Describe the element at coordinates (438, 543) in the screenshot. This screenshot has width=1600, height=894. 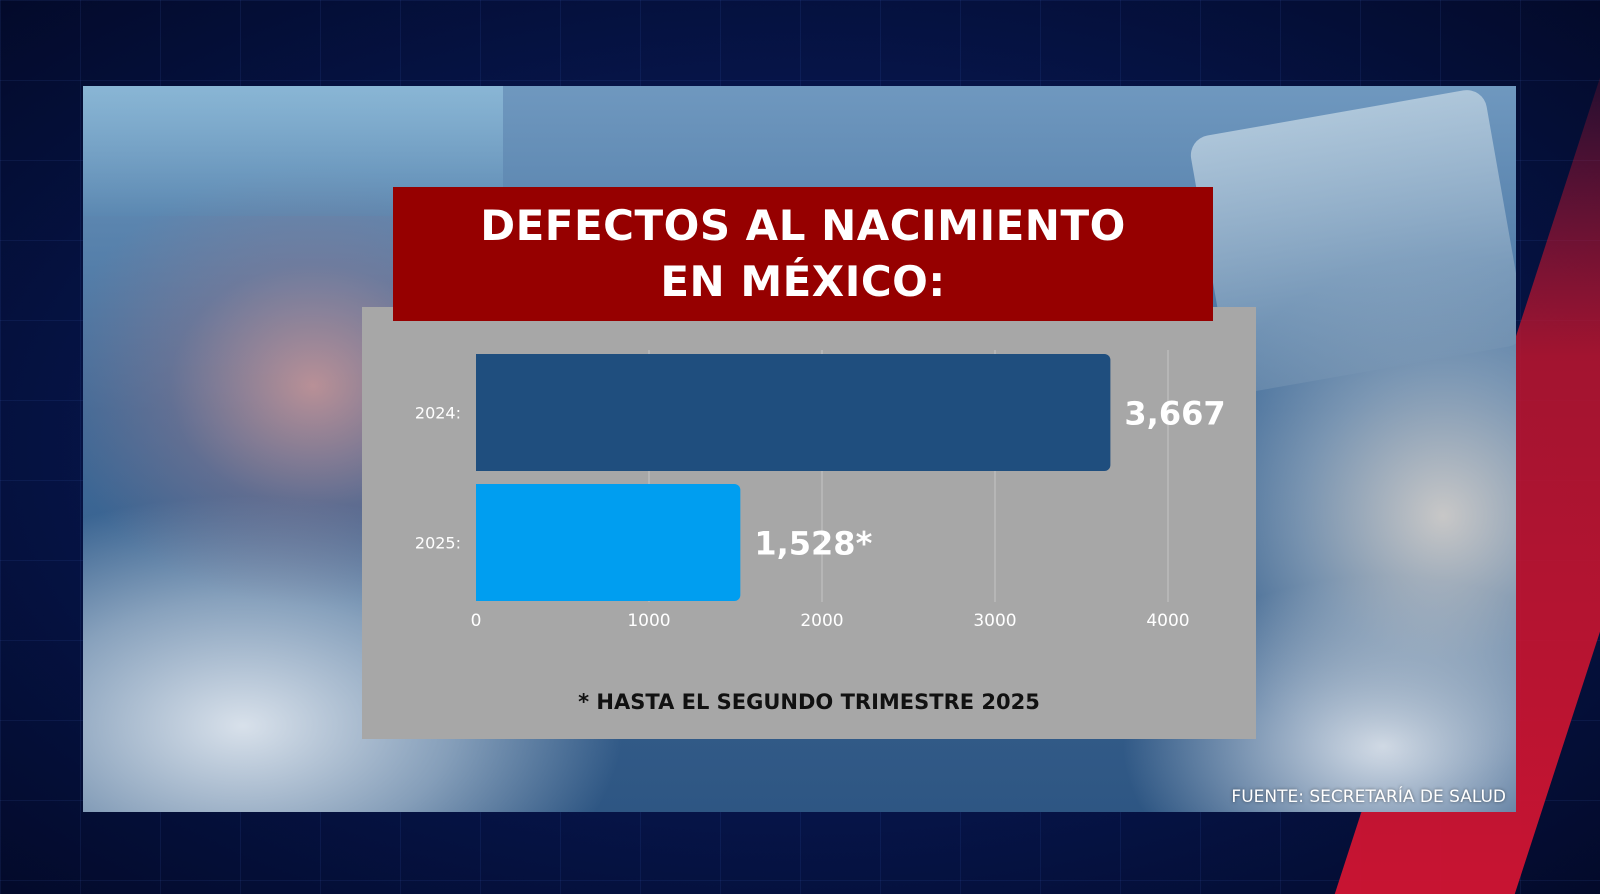
I see `category-label-2025: 2025:` at that location.